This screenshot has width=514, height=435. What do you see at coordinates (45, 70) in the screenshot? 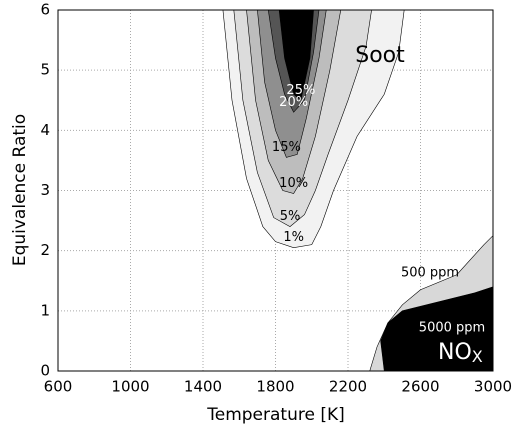
I see `y-tick-label: 5` at bounding box center [45, 70].